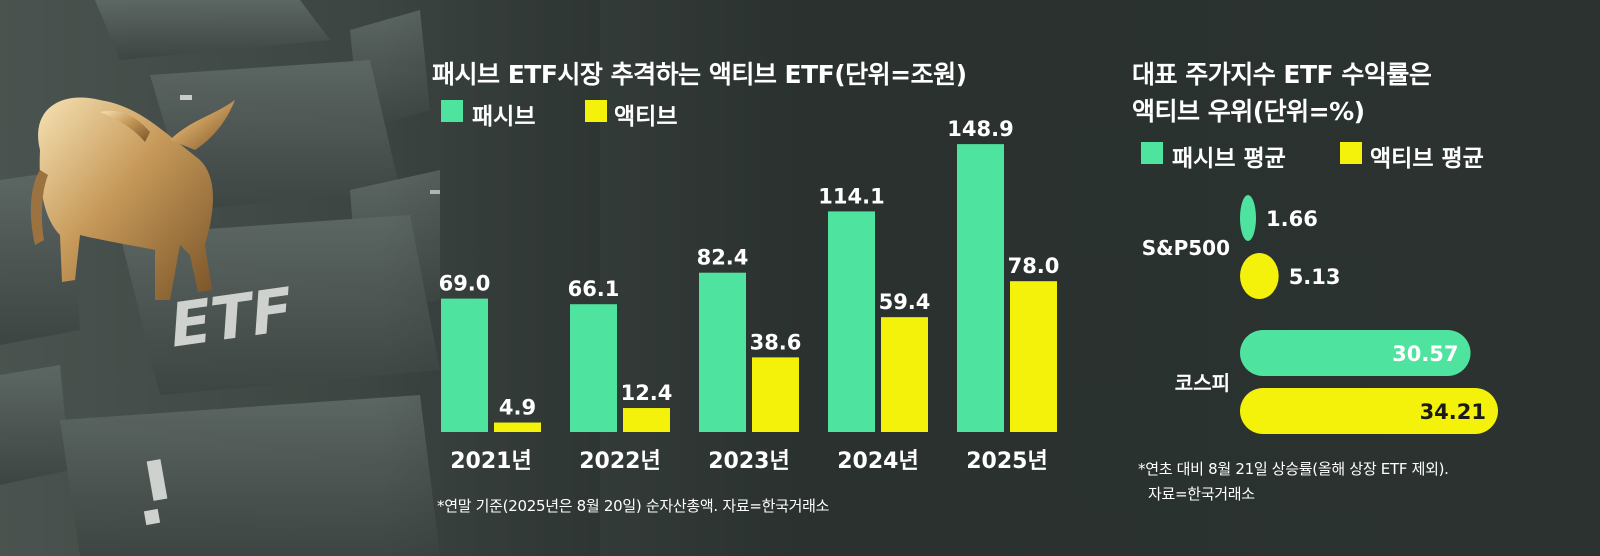  Describe the element at coordinates (748, 459) in the screenshot. I see `x-tick-label-2: 2023년` at that location.